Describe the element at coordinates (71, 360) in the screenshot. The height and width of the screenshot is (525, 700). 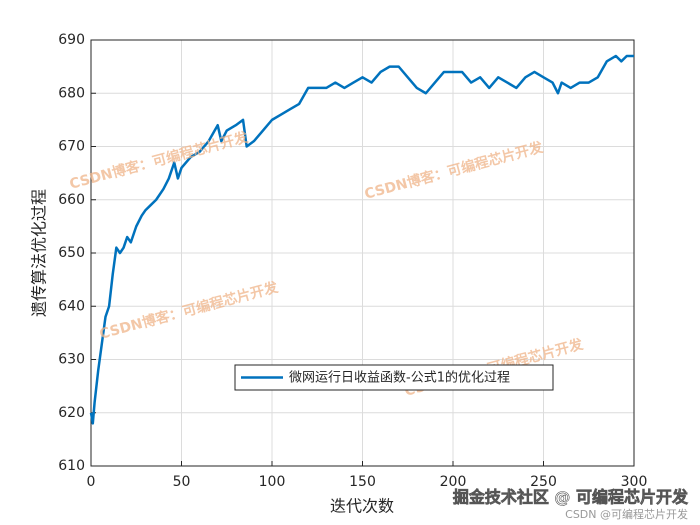
I see `y-tick-label: 630` at that location.